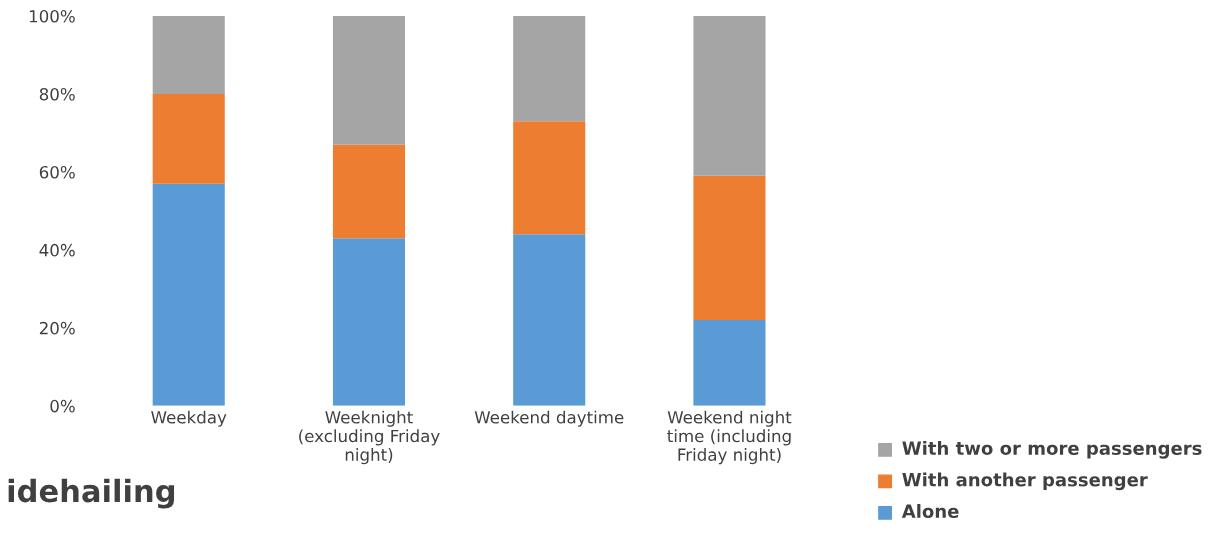 This screenshot has height=534, width=1221. I want to click on y-tick-label: 60%, so click(57, 172).